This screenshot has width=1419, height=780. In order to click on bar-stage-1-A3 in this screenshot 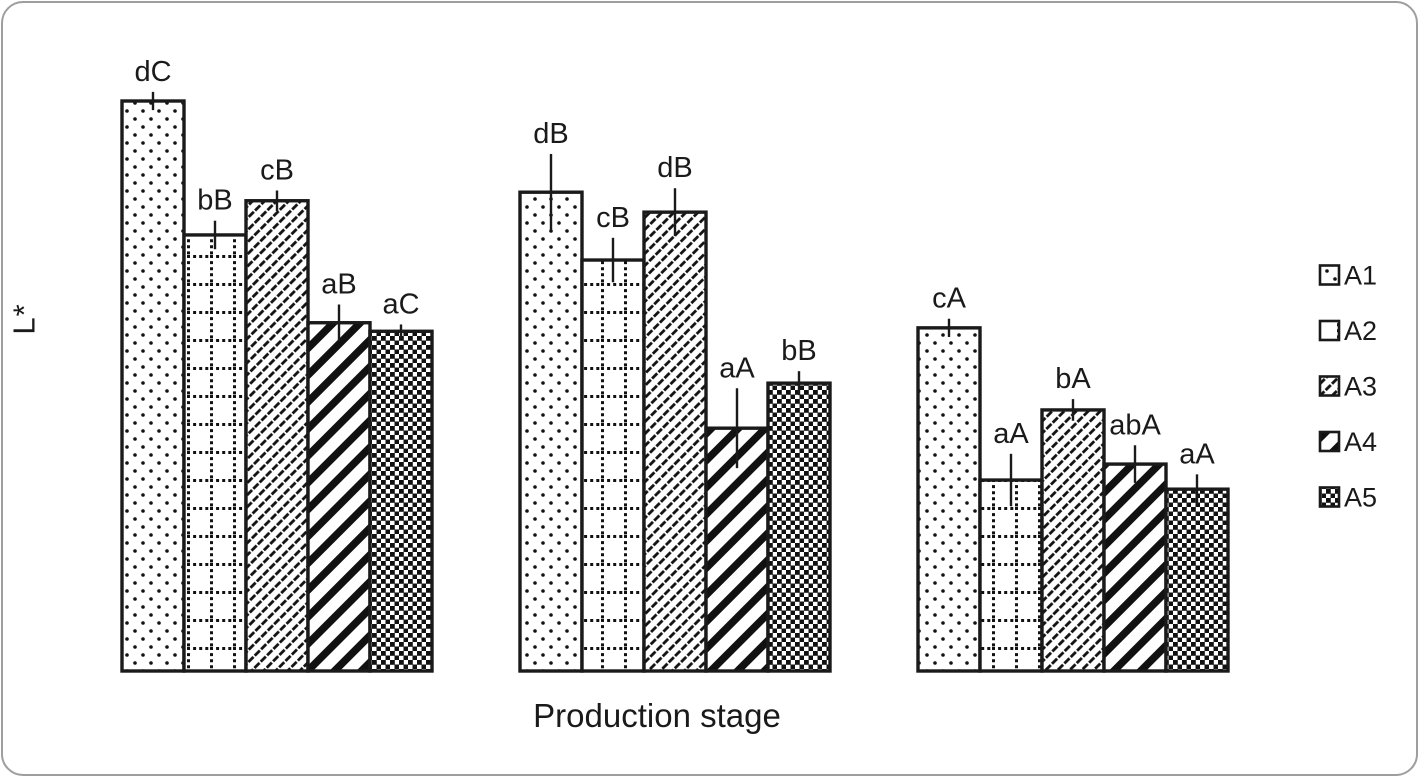, I will do `click(277, 436)`.